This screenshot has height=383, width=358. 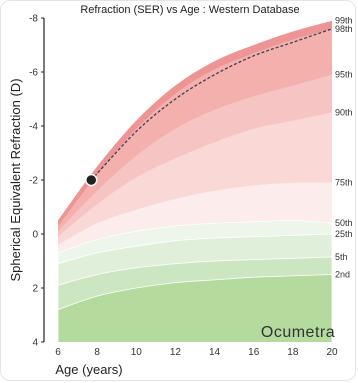 I want to click on y-tick-label: -2, so click(x=33, y=181).